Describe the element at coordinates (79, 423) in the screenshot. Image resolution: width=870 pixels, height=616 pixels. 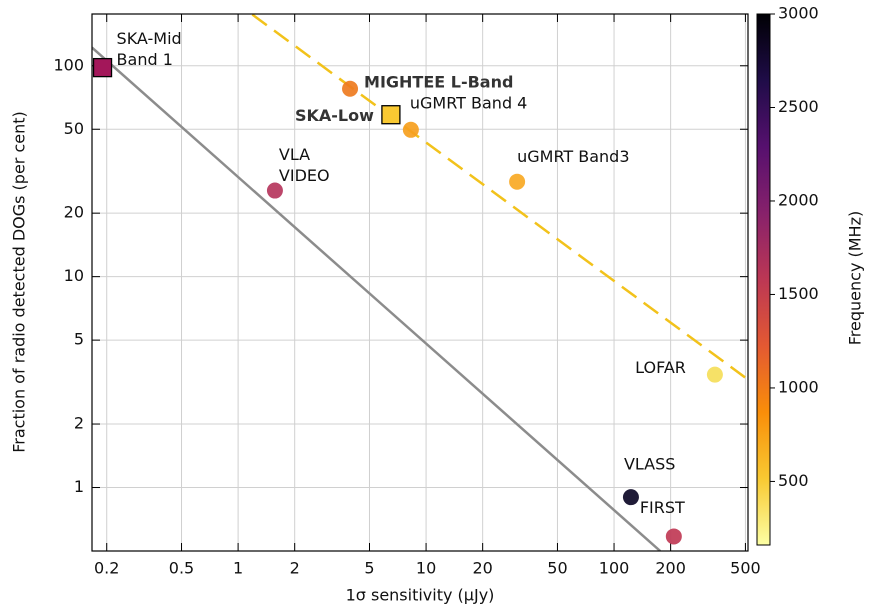
I see `y-tick-label: 2` at that location.